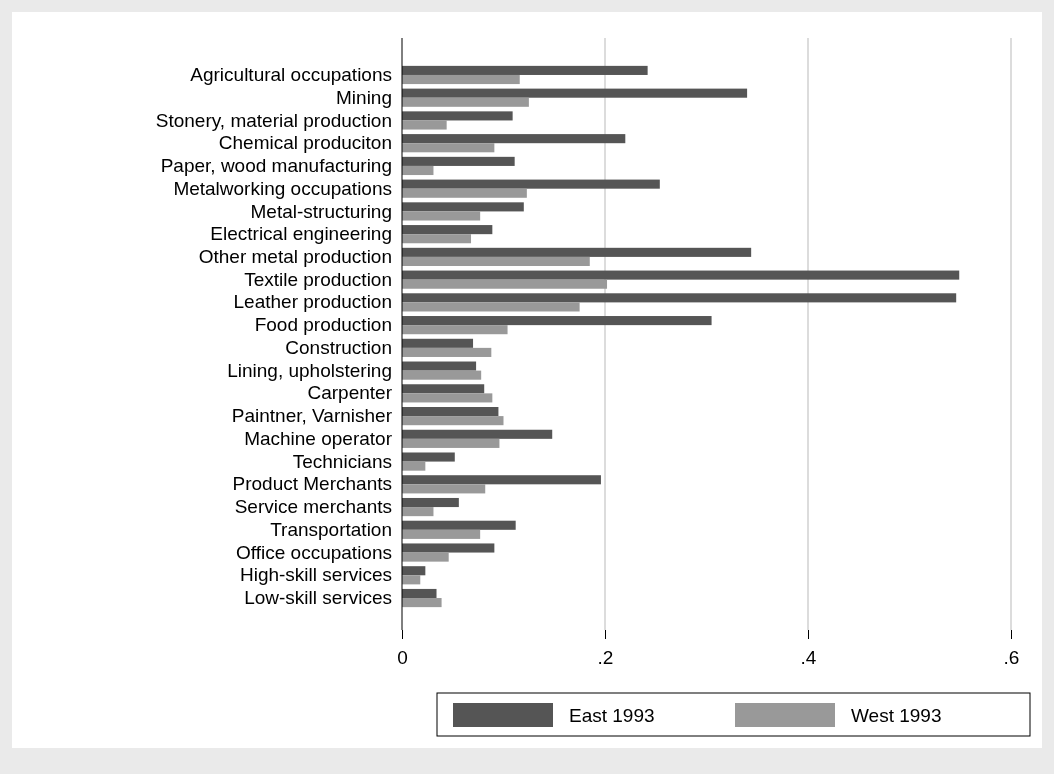  I want to click on y-tick-label: Construction, so click(338, 347).